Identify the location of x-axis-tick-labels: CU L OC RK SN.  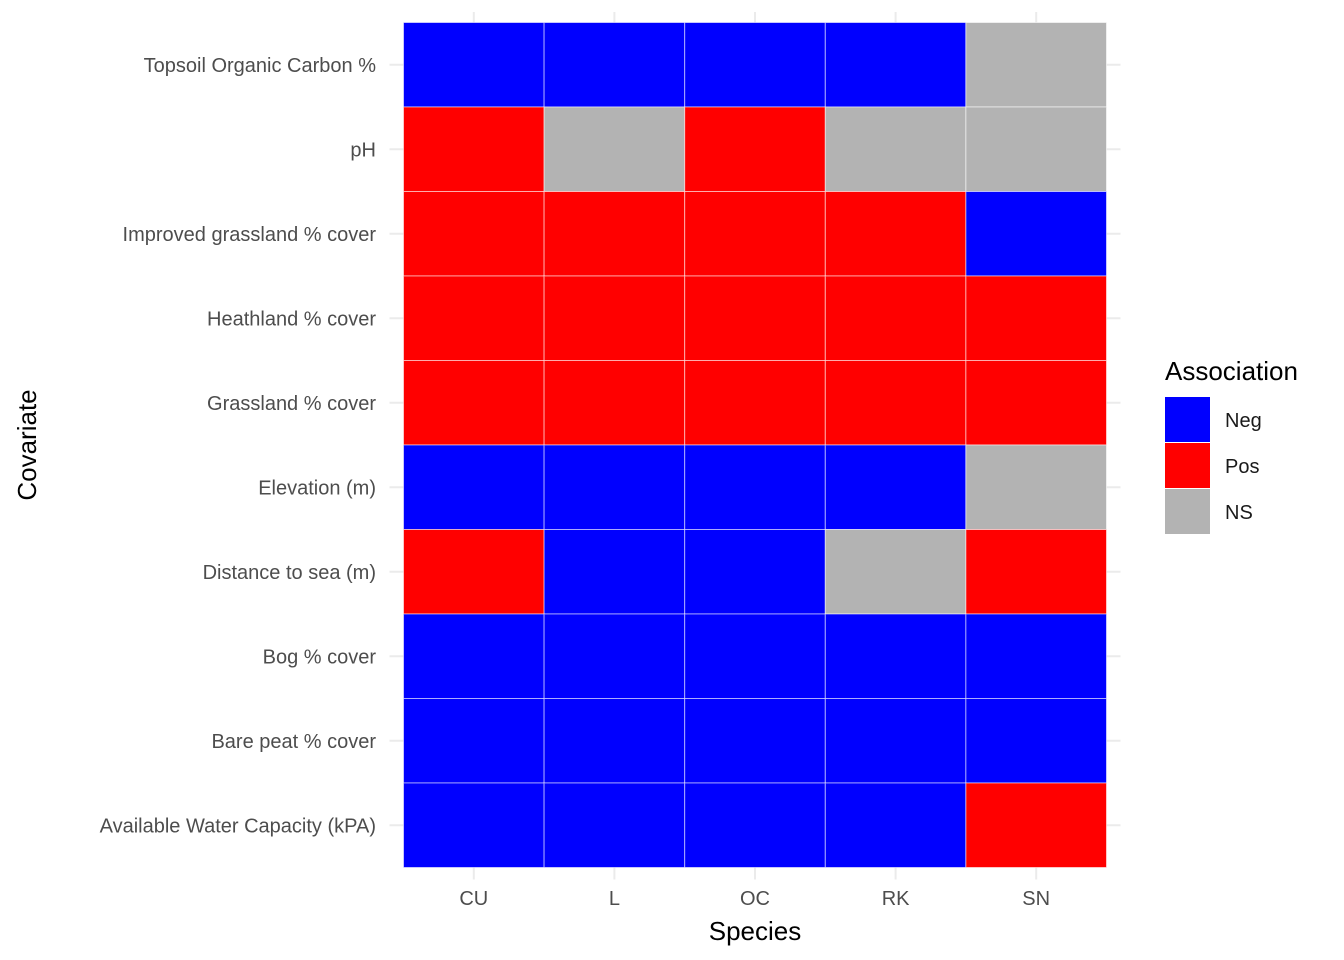
(754, 899).